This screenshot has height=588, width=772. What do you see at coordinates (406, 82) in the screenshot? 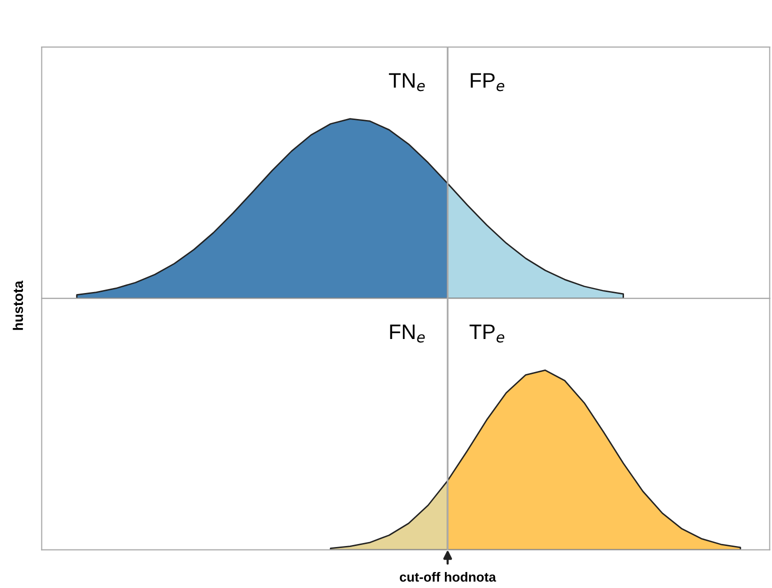
I see `text: TN$_{e}$` at bounding box center [406, 82].